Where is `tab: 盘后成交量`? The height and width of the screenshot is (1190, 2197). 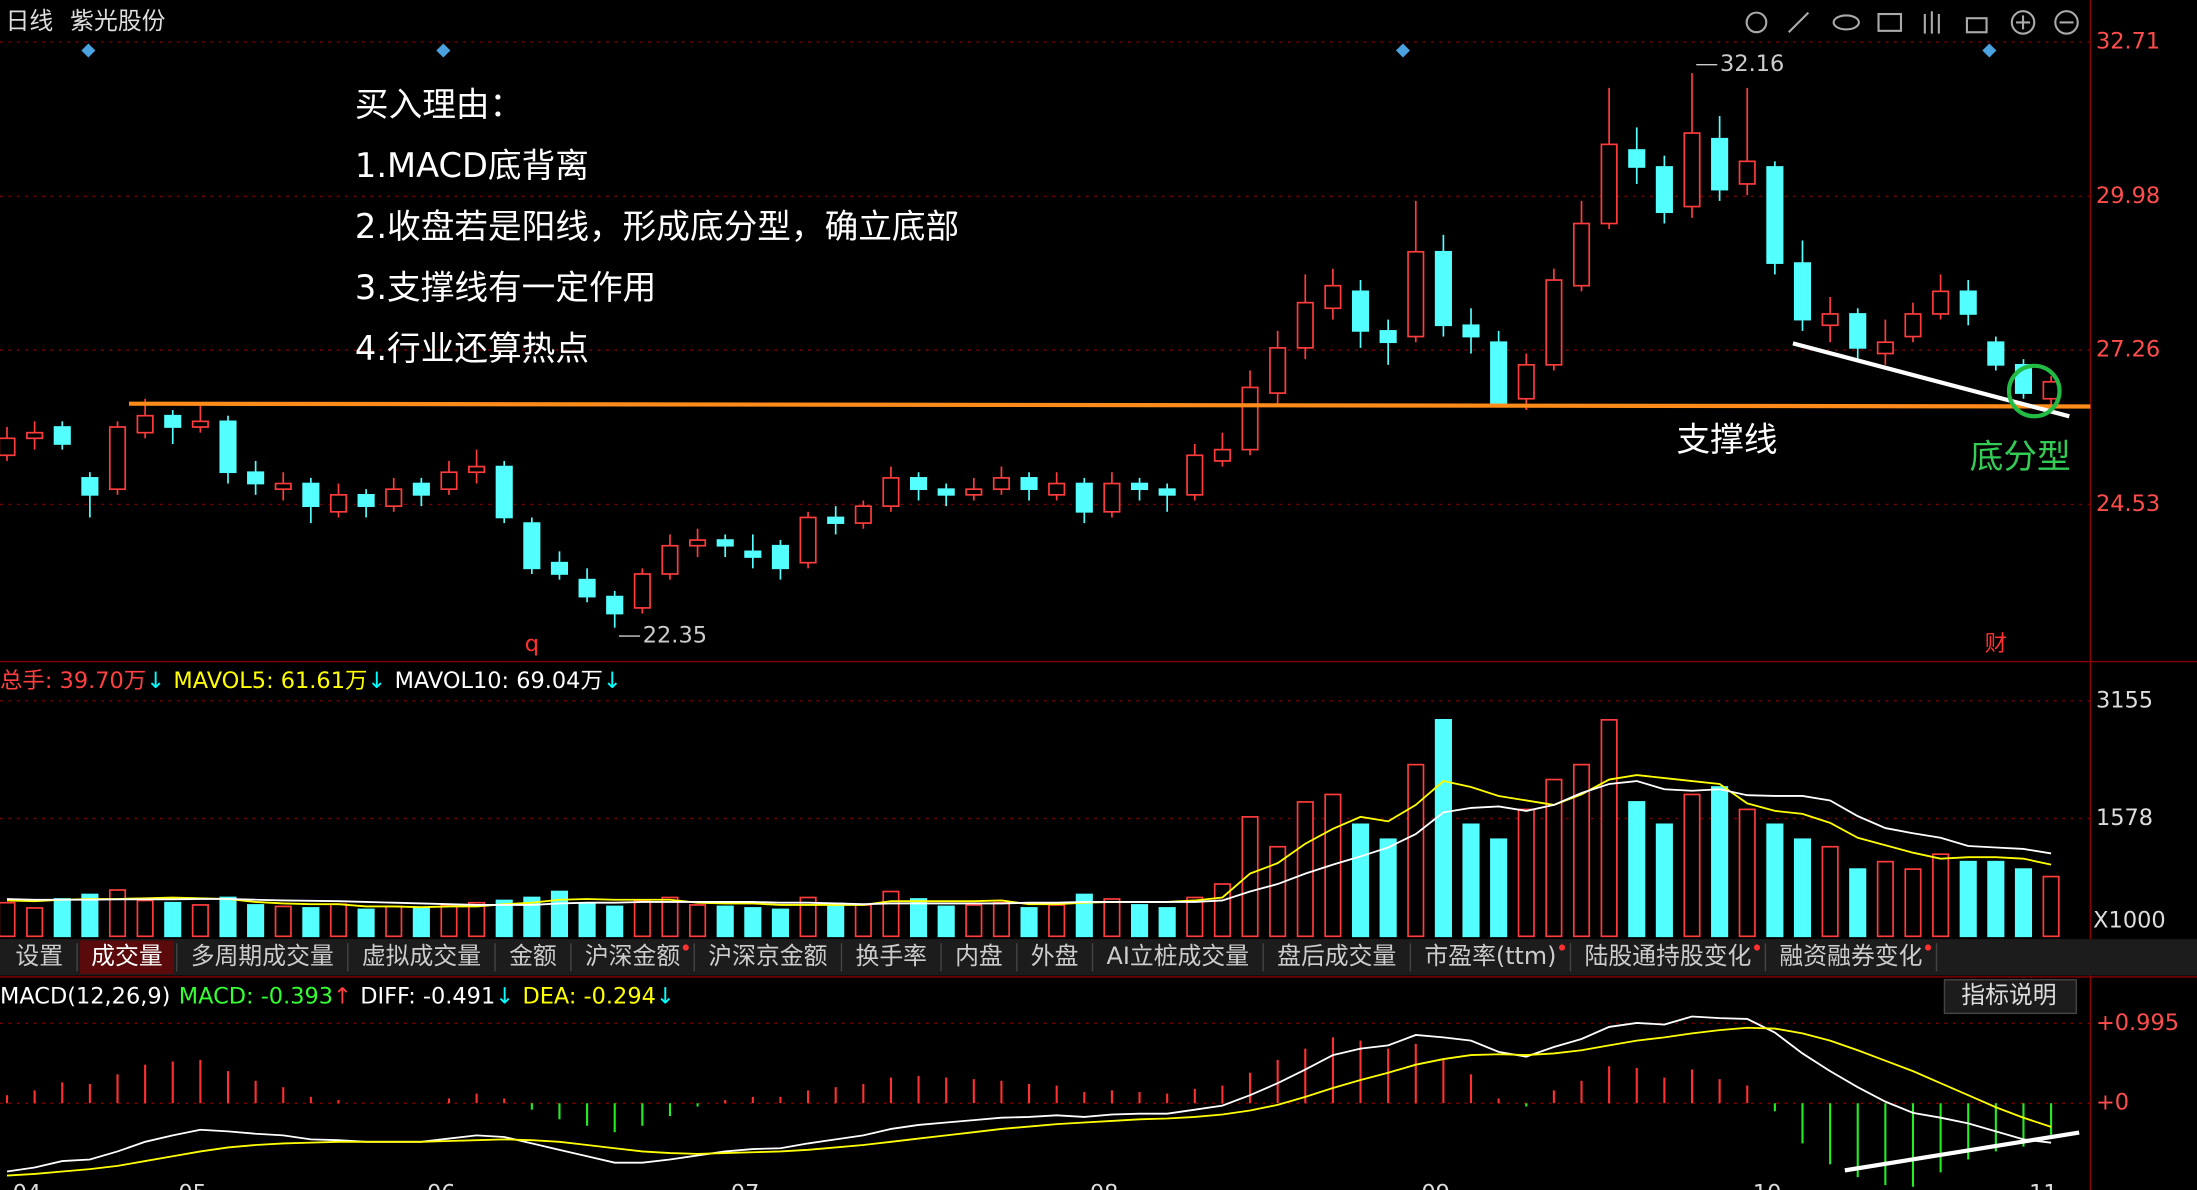
tab: 盘后成交量 is located at coordinates (1338, 957).